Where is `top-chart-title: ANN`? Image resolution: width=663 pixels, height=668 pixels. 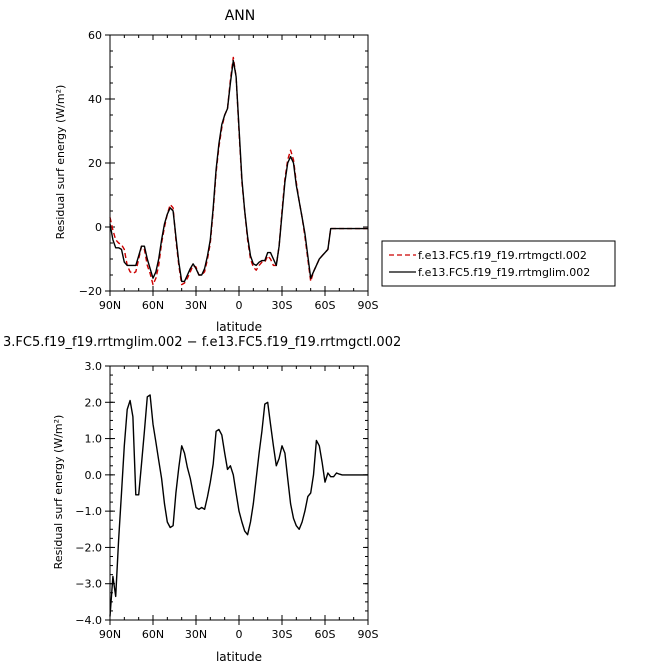 top-chart-title: ANN is located at coordinates (240, 16).